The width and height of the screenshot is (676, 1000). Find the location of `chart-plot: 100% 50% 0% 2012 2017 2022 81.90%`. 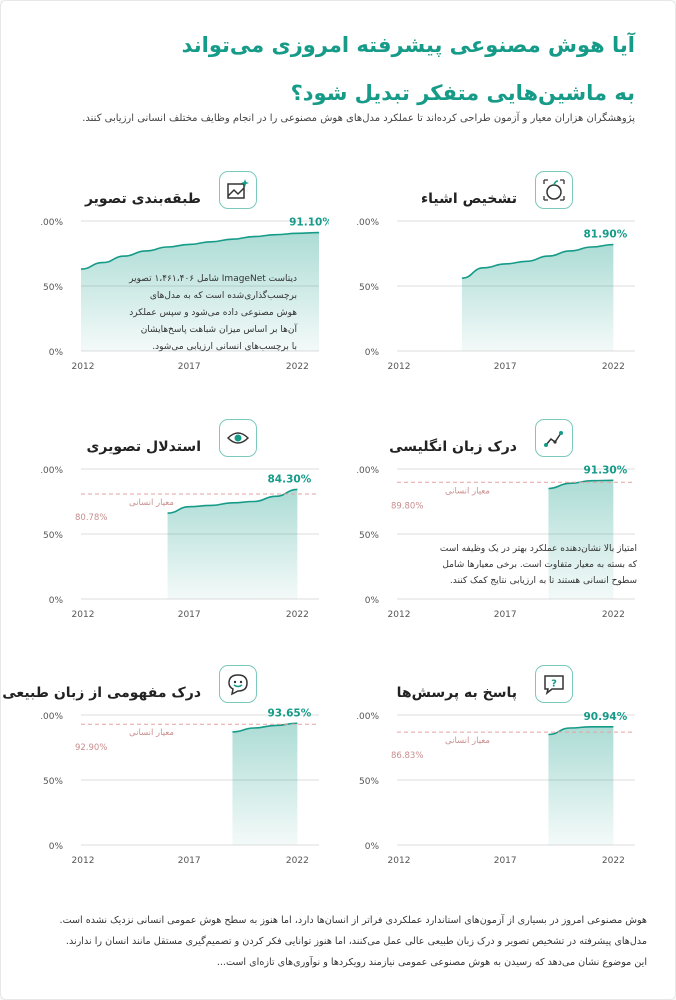

chart-plot: 100% 50% 0% 2012 2017 2022 81.90% is located at coordinates (496, 295).